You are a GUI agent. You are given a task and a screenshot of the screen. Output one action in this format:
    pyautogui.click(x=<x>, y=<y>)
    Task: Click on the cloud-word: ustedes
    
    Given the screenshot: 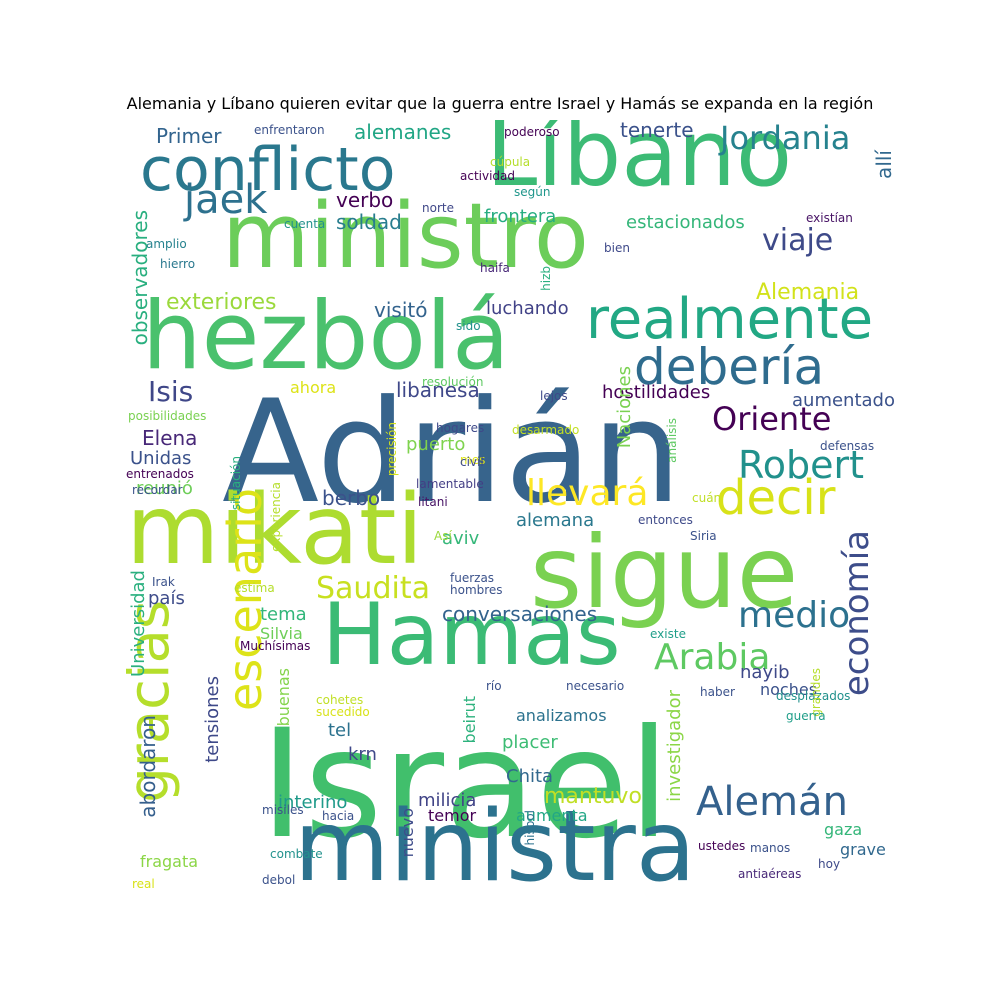 What is the action you would take?
    pyautogui.click(x=722, y=846)
    